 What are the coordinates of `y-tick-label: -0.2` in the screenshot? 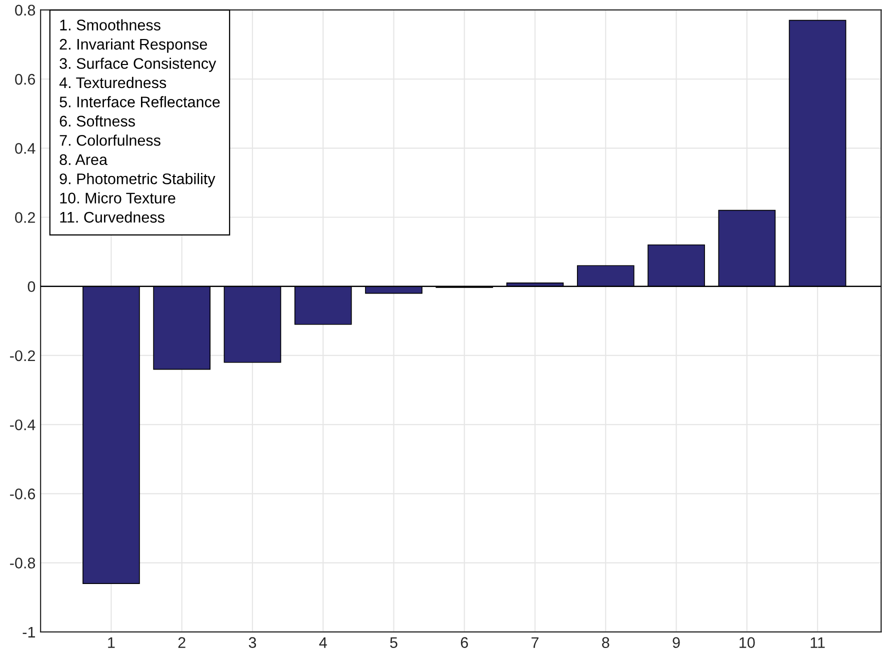 It's located at (22, 356).